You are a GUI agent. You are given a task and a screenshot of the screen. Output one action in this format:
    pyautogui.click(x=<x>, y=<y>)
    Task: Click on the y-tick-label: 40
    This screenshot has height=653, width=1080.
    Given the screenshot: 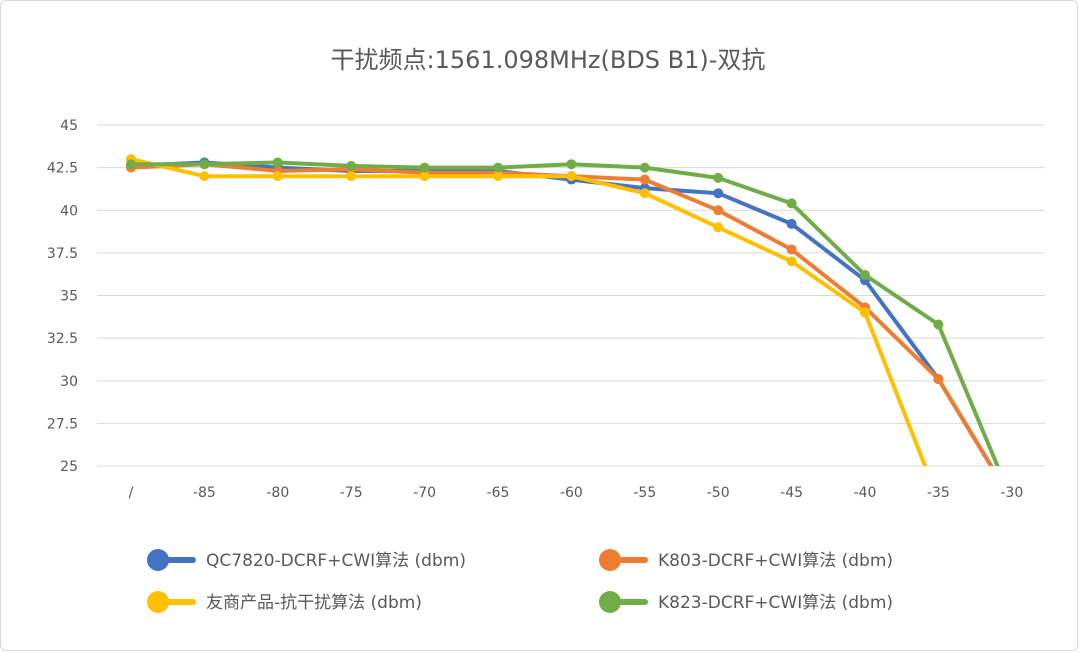 What is the action you would take?
    pyautogui.click(x=69, y=211)
    